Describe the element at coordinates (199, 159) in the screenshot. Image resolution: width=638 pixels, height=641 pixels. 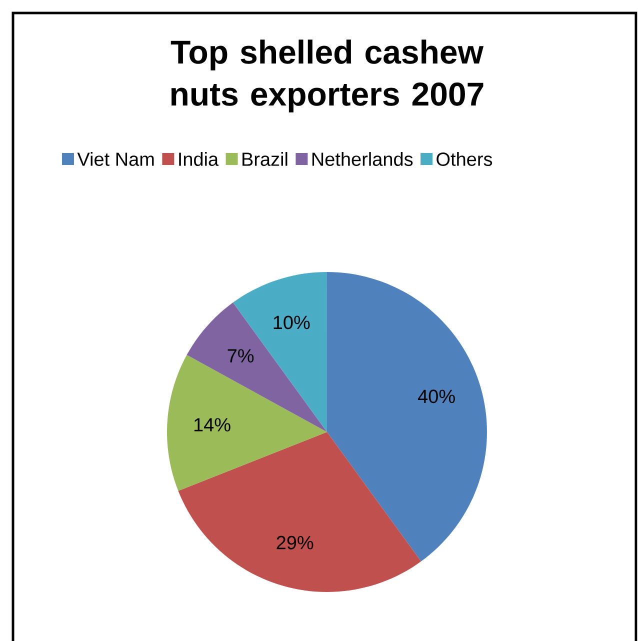
I see `legend-label: India` at that location.